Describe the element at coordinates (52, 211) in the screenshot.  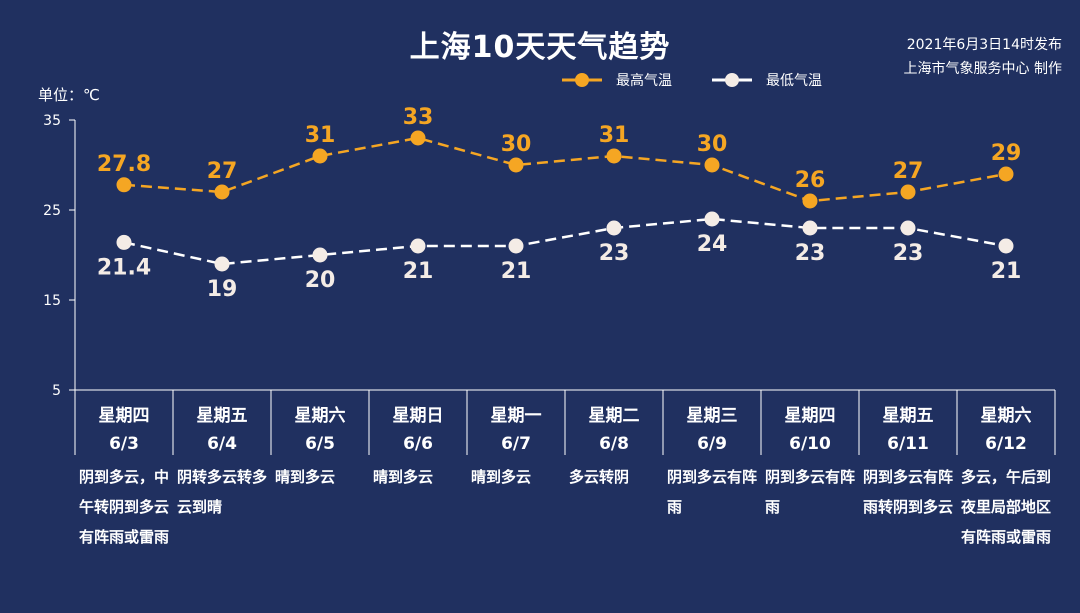
I see `y-tick-label: 25` at that location.